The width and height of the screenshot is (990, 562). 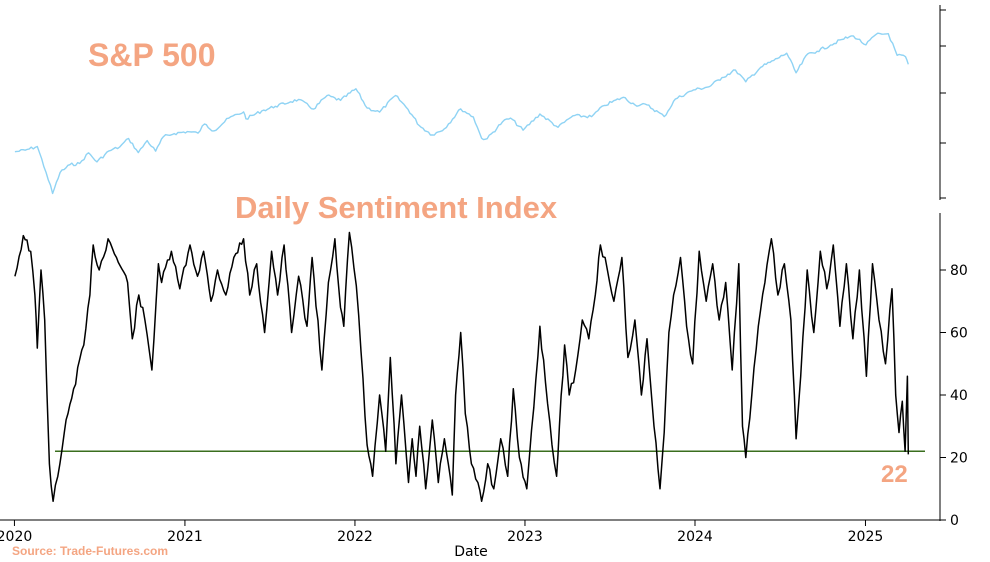 I want to click on x-tick-label: 2022, so click(x=355, y=537).